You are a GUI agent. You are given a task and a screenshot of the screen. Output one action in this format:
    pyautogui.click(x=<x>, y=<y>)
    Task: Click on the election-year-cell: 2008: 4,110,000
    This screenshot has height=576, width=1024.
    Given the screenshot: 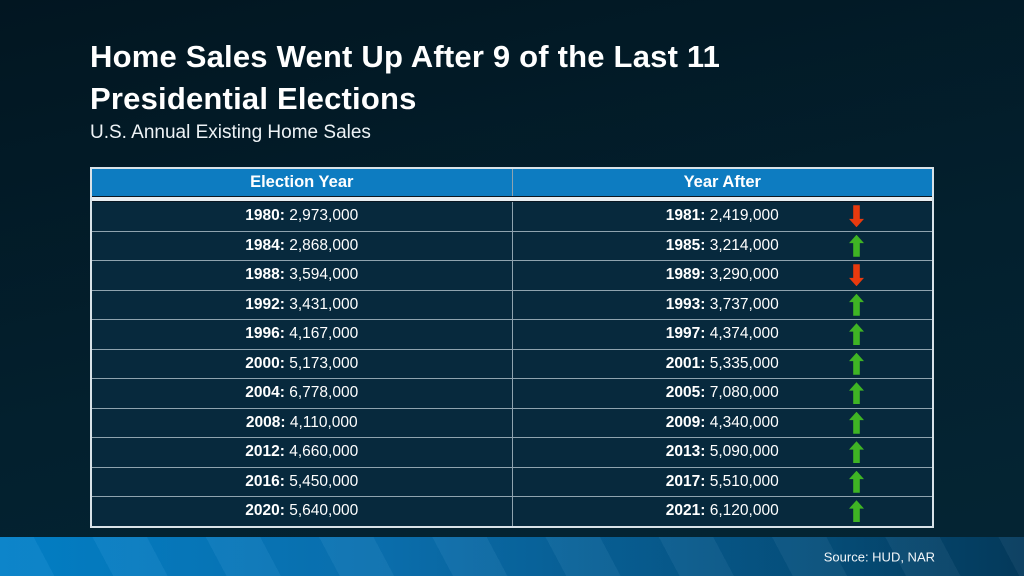 What is the action you would take?
    pyautogui.click(x=301, y=422)
    